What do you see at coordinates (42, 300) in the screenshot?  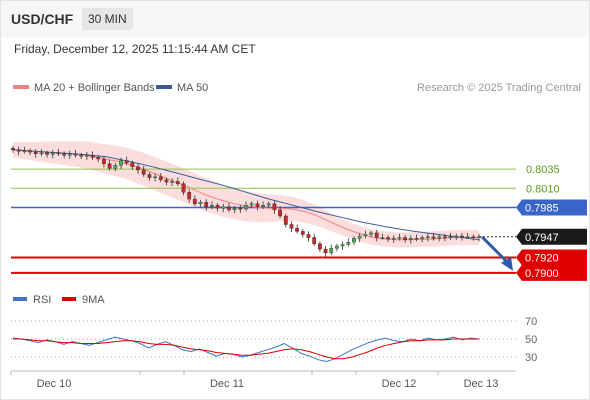 I see `rsi-legend-label: RSI` at bounding box center [42, 300].